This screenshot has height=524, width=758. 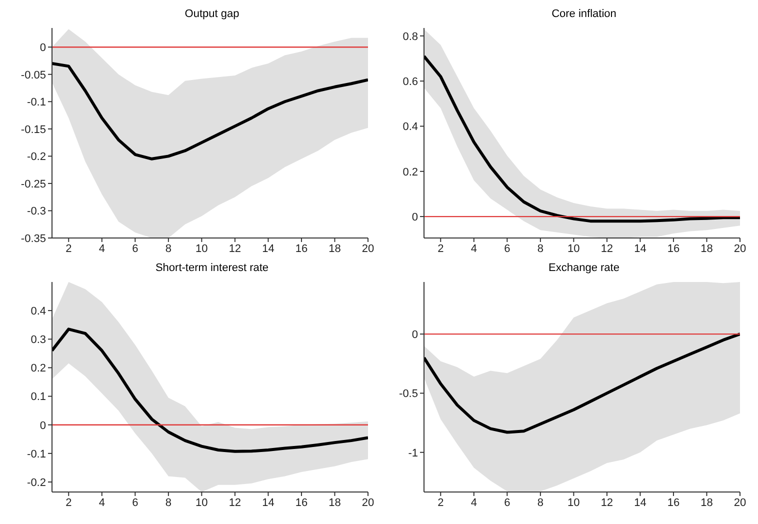 I want to click on y-tick-label: -0.05, so click(x=33, y=75).